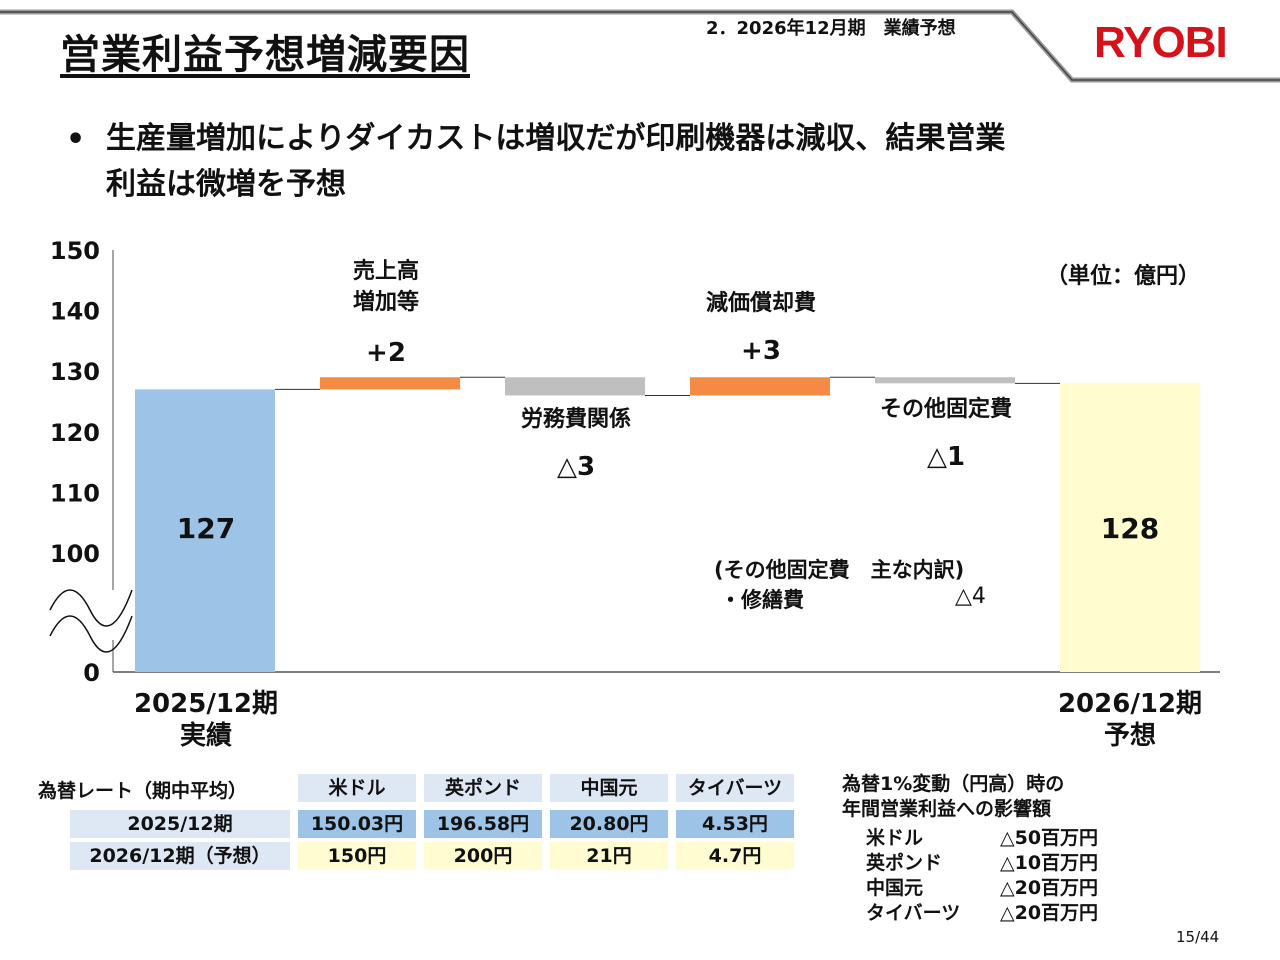  I want to click on fx-cell: 196.58円, so click(483, 824).